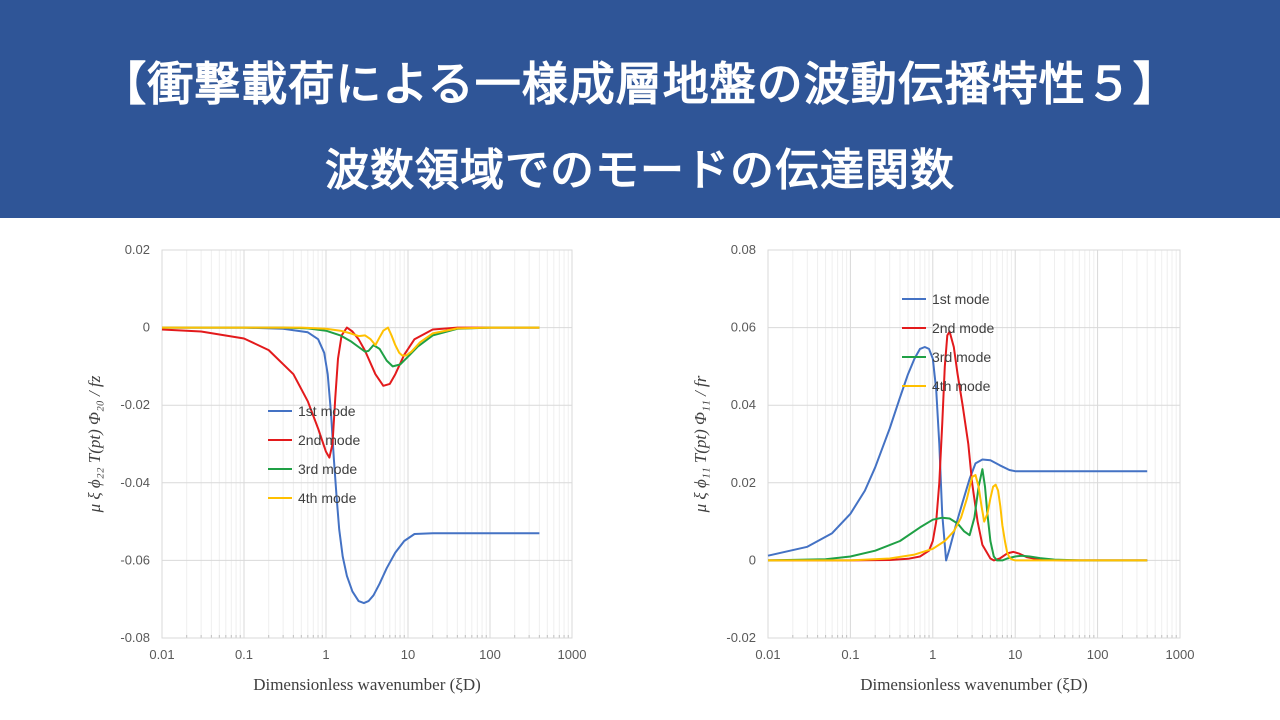  Describe the element at coordinates (640, 170) in the screenshot. I see `page-subtitle: 波数領域でのモードの伝達関数` at that location.